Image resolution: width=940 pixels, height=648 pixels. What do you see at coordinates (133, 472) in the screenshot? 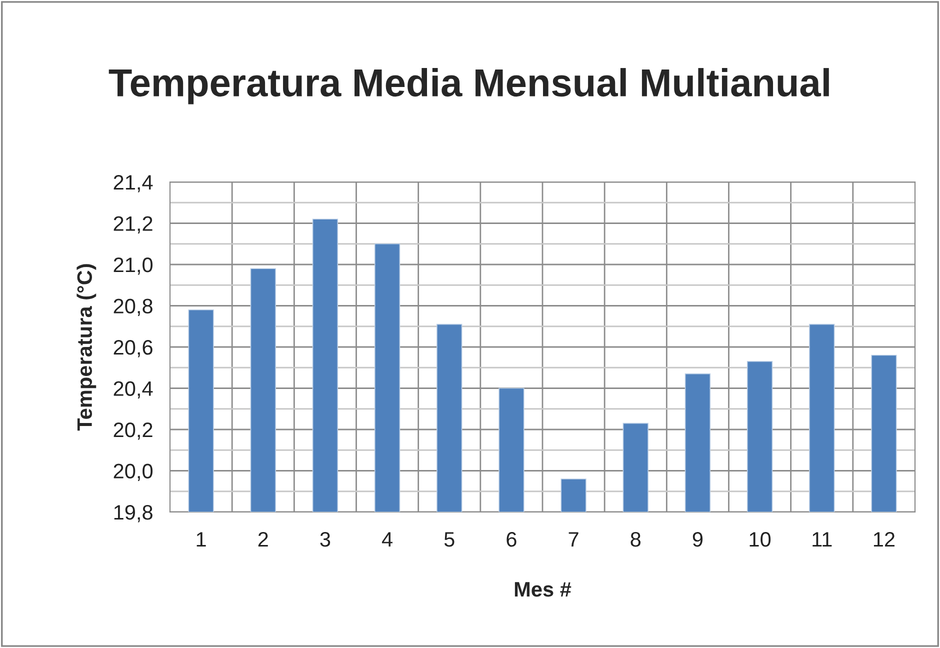
I see `y-tick-label: 20,0` at bounding box center [133, 472].